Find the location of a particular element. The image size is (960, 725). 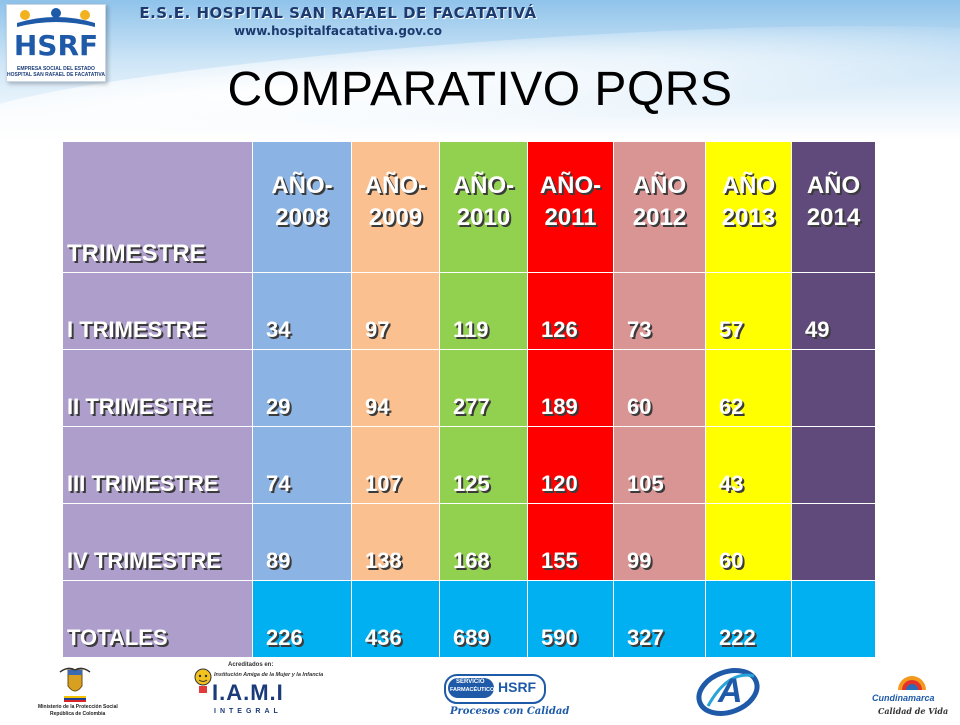

table-cell: 105 is located at coordinates (659, 465).